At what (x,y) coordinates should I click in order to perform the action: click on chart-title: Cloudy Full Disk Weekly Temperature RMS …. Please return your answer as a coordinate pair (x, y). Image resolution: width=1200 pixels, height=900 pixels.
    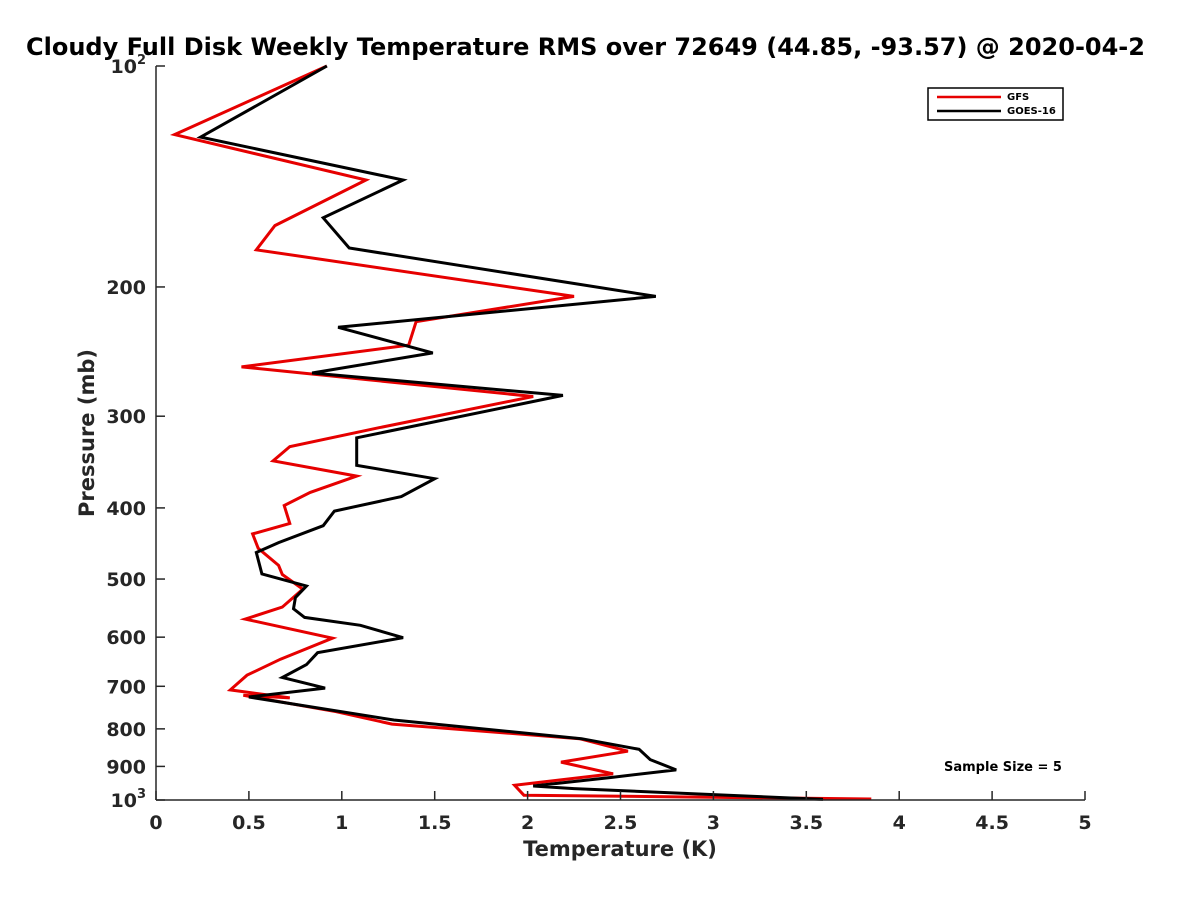
    Looking at the image, I should click on (585, 47).